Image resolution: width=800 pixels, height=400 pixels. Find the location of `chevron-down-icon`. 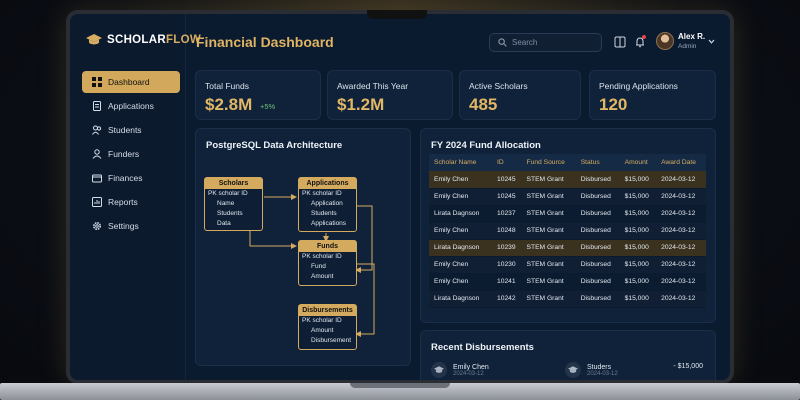

chevron-down-icon is located at coordinates (711, 41).